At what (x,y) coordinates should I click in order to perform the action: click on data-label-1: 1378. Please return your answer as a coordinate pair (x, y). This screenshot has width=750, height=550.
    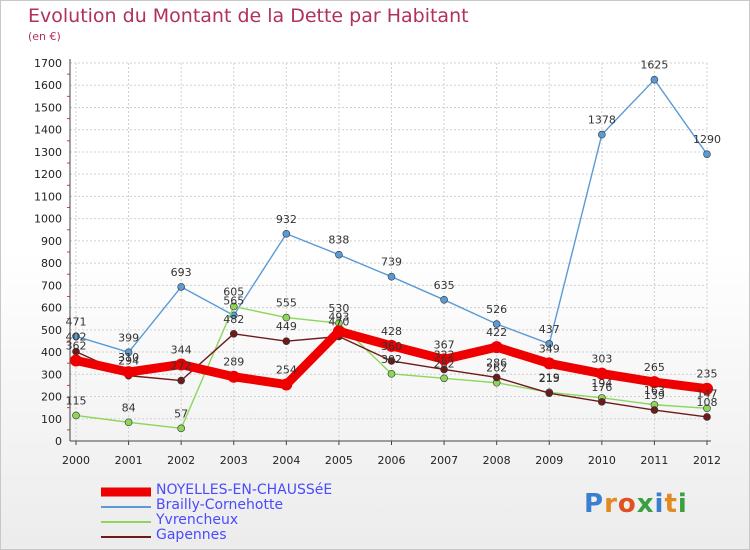
    Looking at the image, I should click on (602, 120).